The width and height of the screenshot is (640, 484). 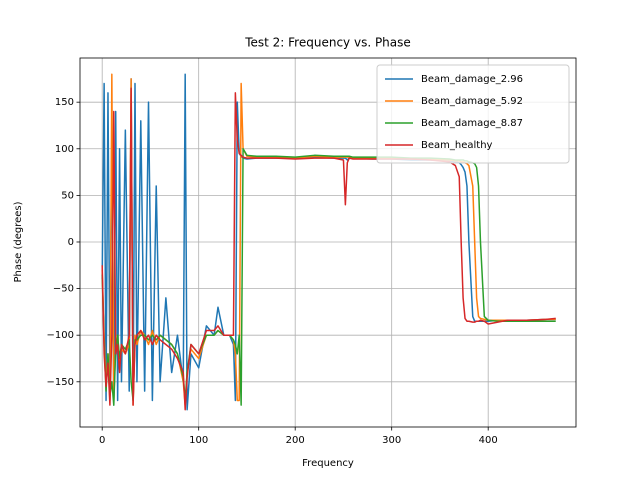 I want to click on x-tick-label: 400, so click(x=488, y=440).